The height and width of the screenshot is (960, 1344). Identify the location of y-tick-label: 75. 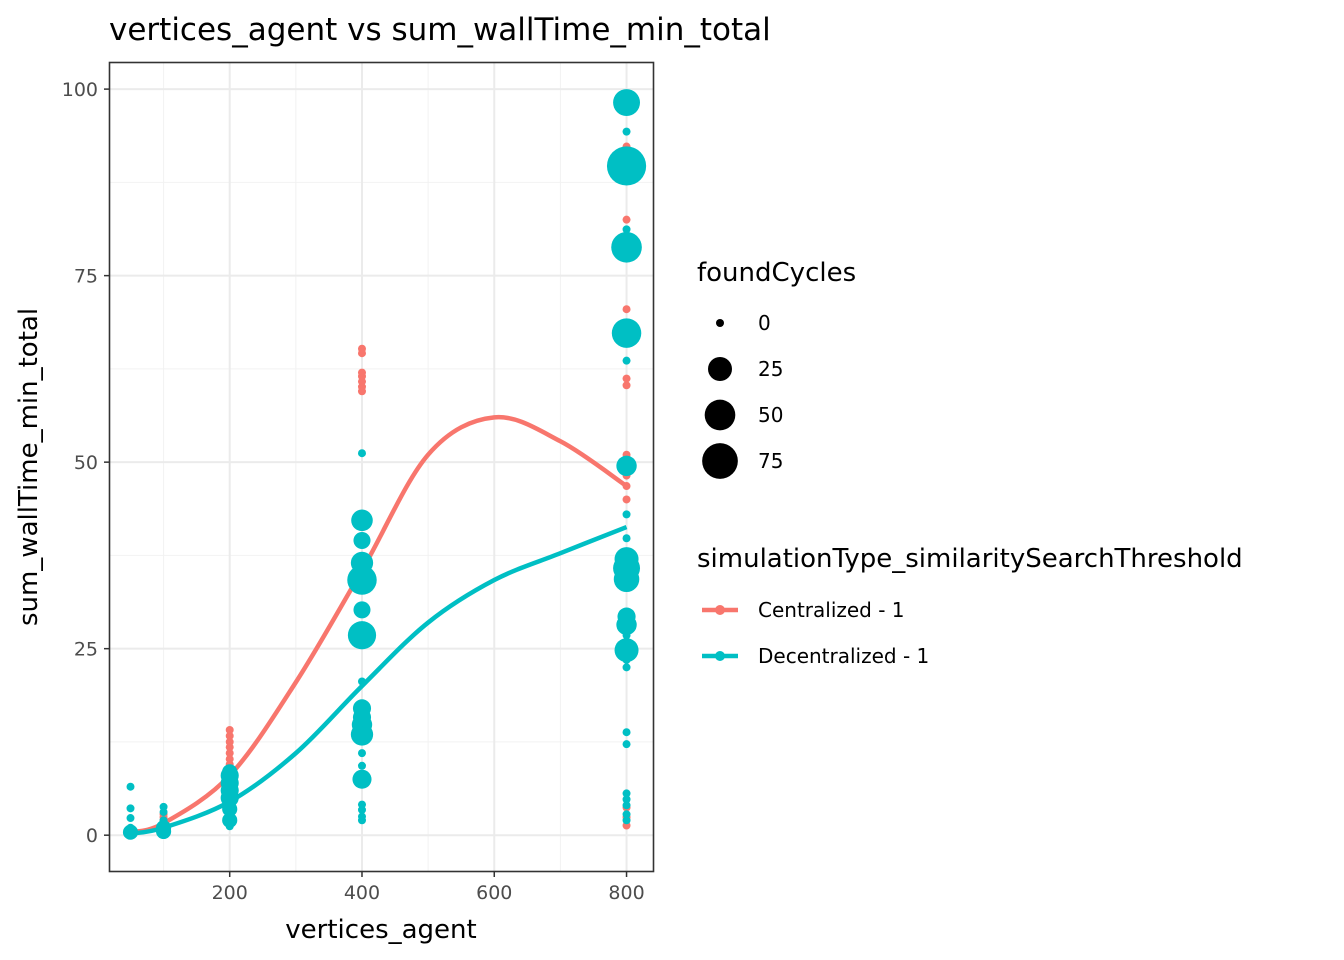
(86, 277).